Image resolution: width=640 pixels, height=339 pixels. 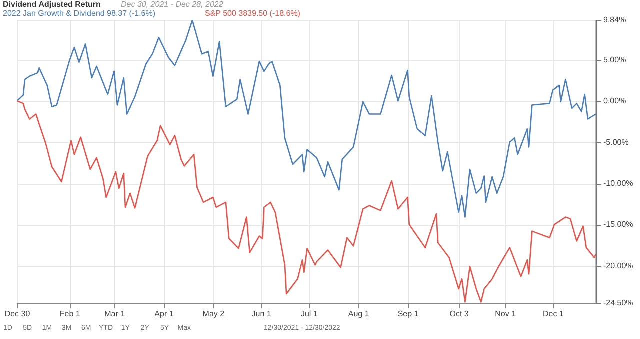 What do you see at coordinates (619, 183) in the screenshot?
I see `y-tick-label: -10.00%` at bounding box center [619, 183].